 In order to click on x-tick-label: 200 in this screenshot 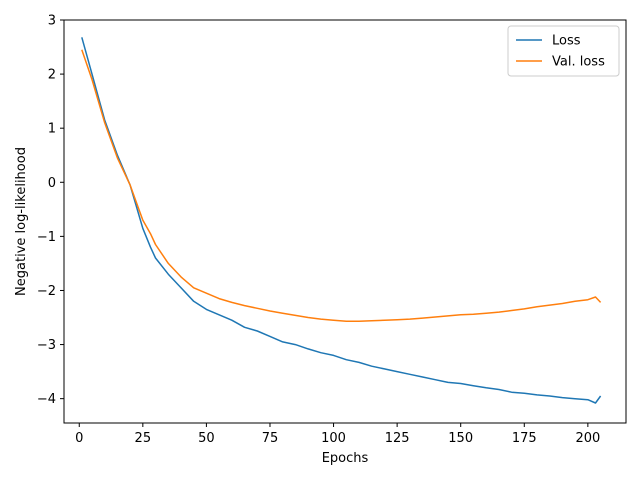, I will do `click(587, 438)`.